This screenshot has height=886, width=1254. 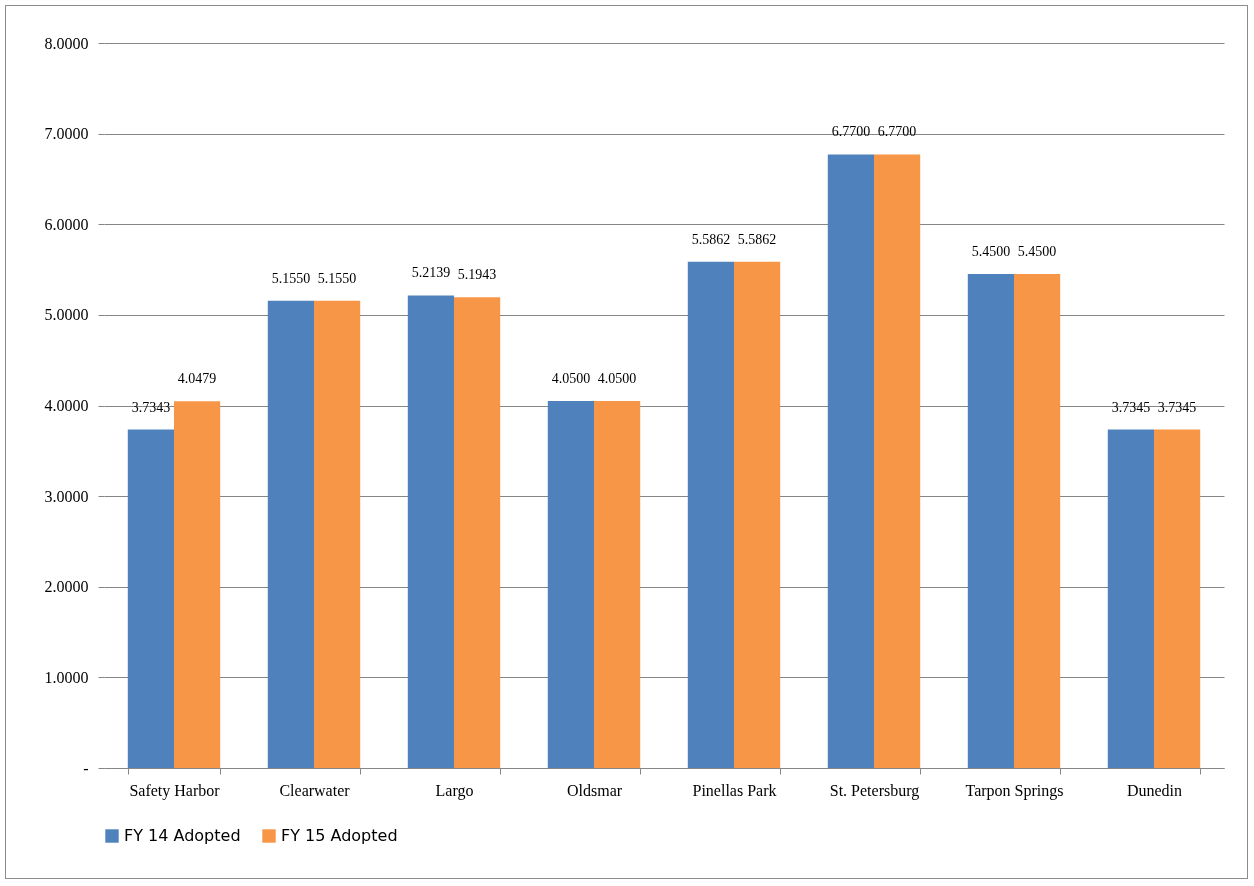 I want to click on x-tick-label: Safety Harbor, so click(x=175, y=790).